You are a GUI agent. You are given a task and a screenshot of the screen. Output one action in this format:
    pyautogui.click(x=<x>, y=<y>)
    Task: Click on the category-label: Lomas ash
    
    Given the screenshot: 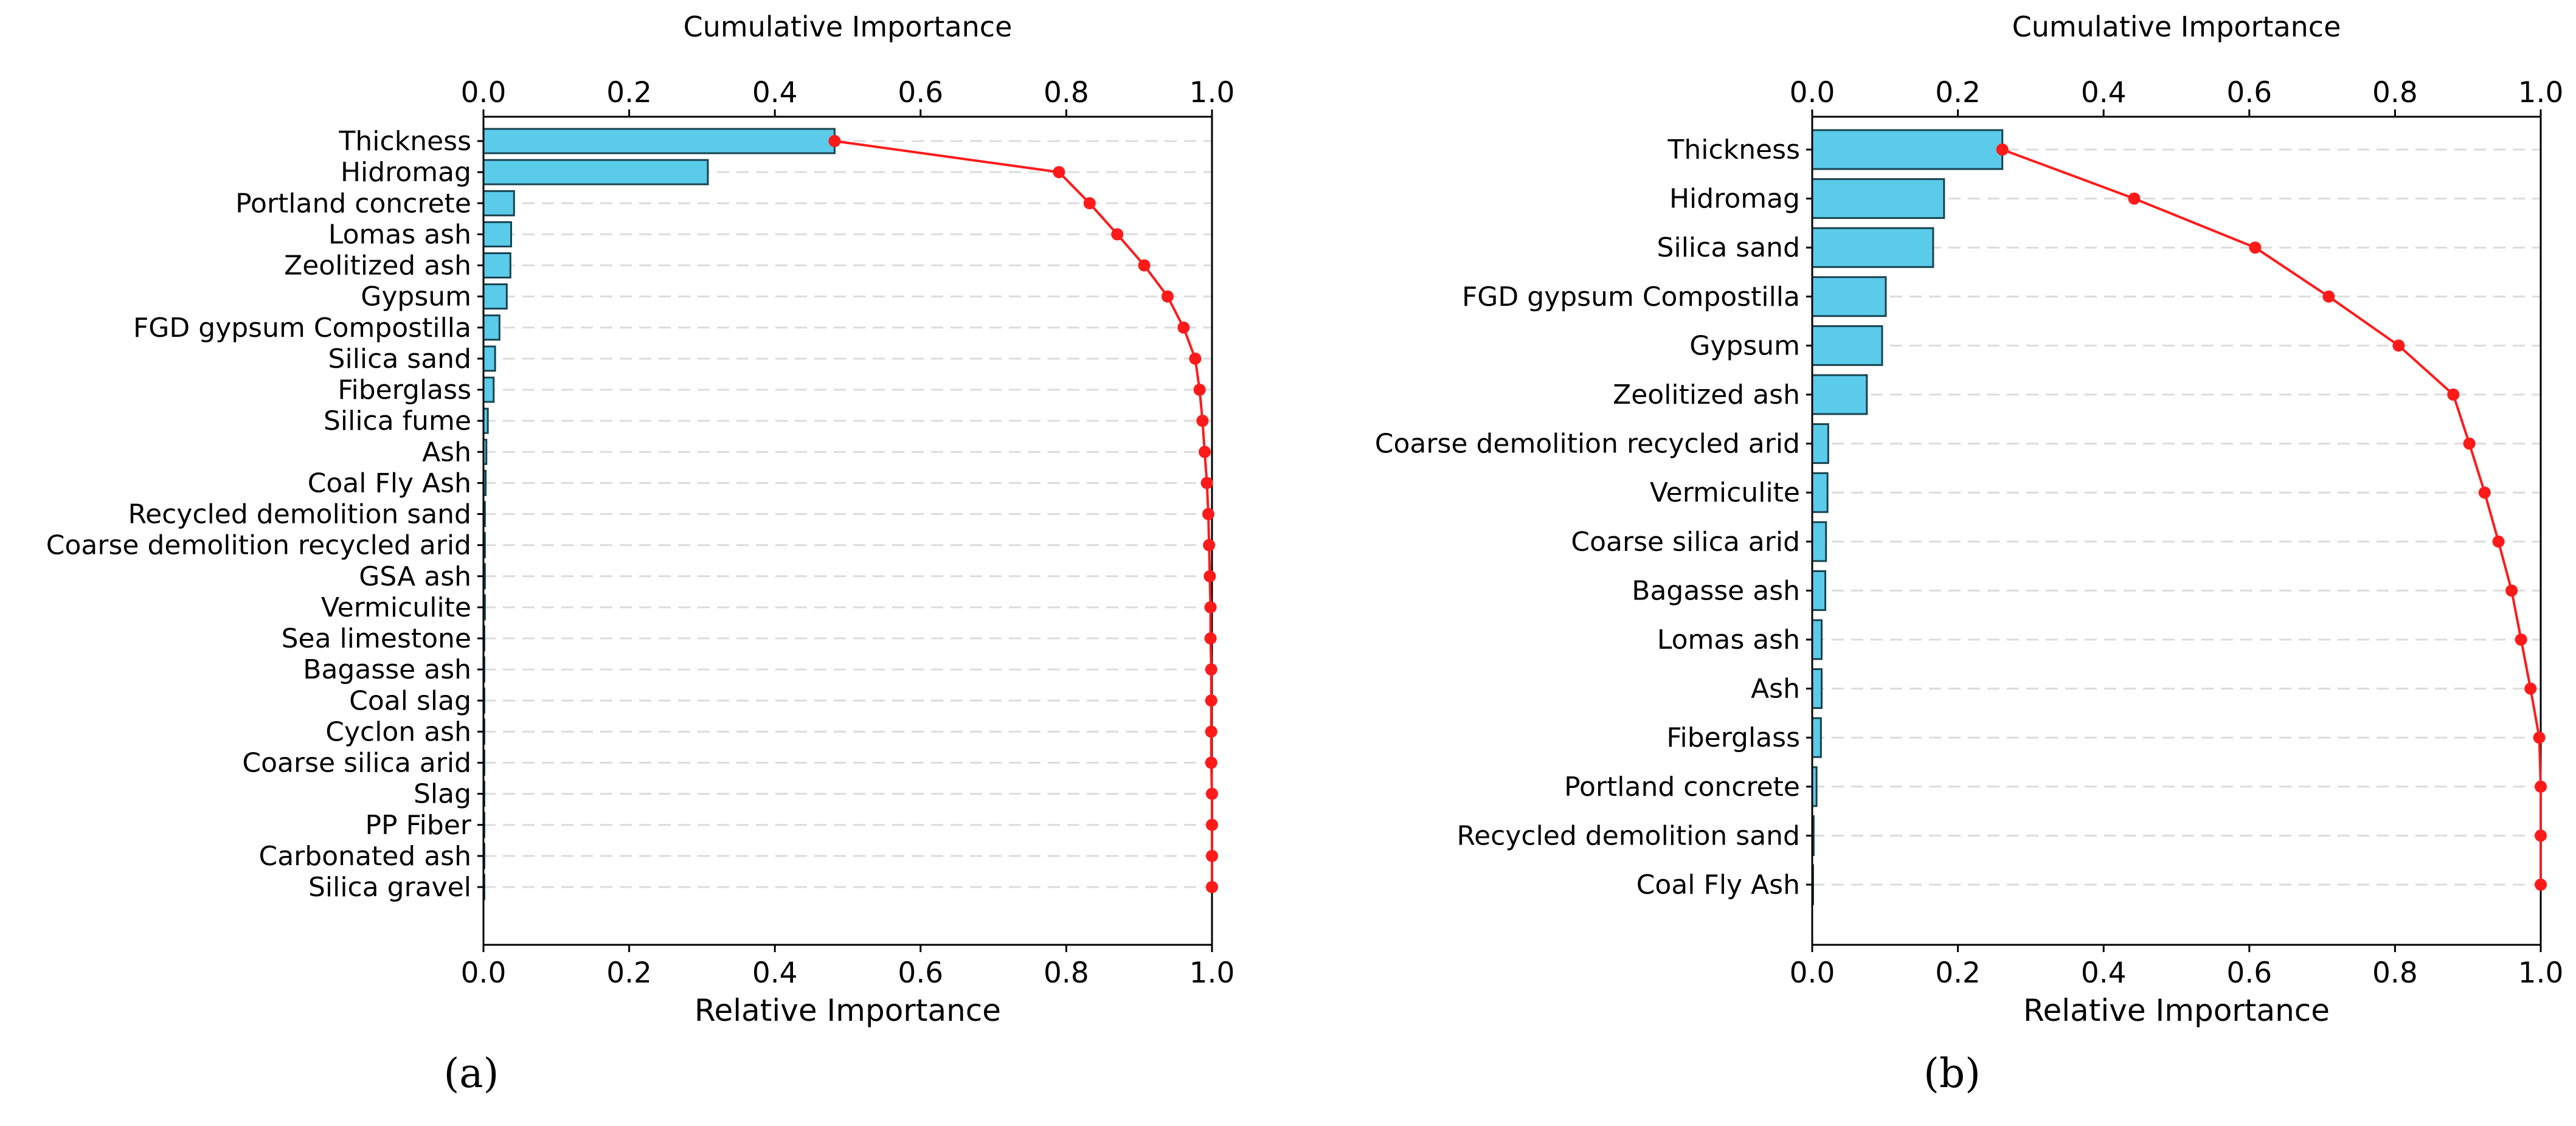 What is the action you would take?
    pyautogui.click(x=399, y=234)
    